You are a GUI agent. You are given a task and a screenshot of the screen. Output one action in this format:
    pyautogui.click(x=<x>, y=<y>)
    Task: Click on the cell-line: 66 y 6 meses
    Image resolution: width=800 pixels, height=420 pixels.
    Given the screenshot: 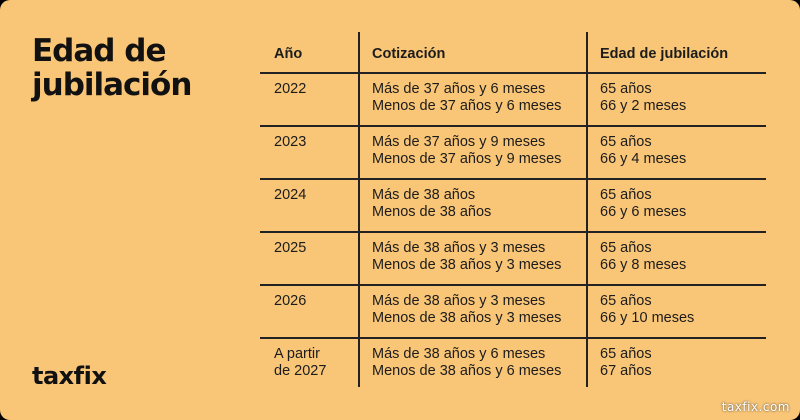 What is the action you would take?
    pyautogui.click(x=643, y=212)
    